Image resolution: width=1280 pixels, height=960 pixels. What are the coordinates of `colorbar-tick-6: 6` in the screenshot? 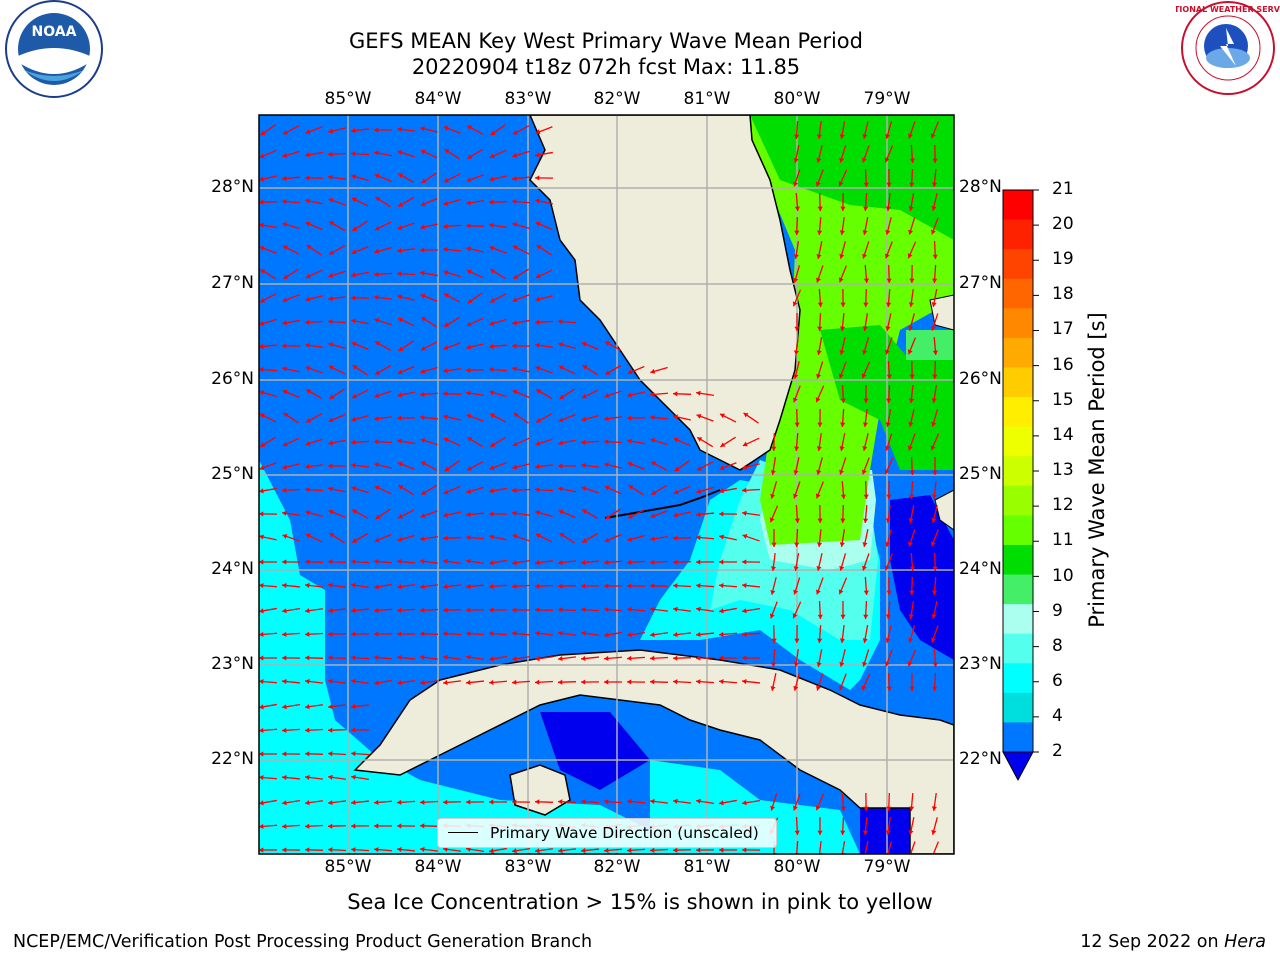 It's located at (1057, 681).